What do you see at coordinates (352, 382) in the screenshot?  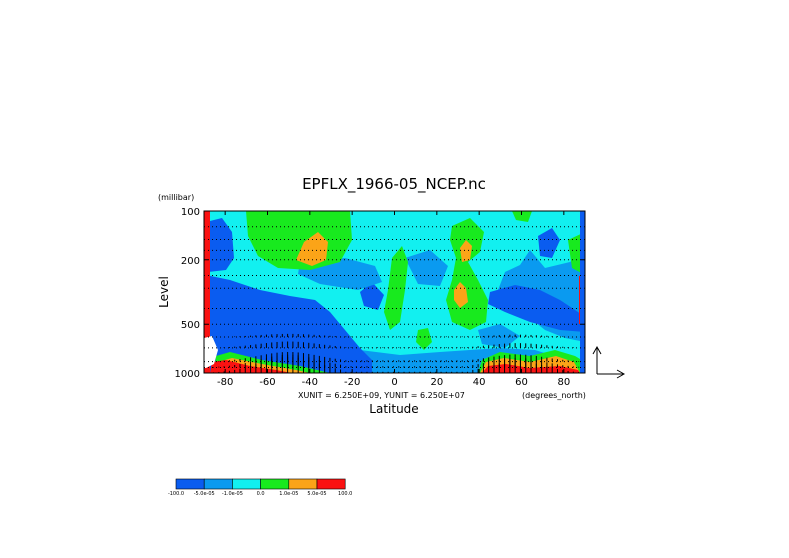 I see `x-tick-label: -20` at bounding box center [352, 382].